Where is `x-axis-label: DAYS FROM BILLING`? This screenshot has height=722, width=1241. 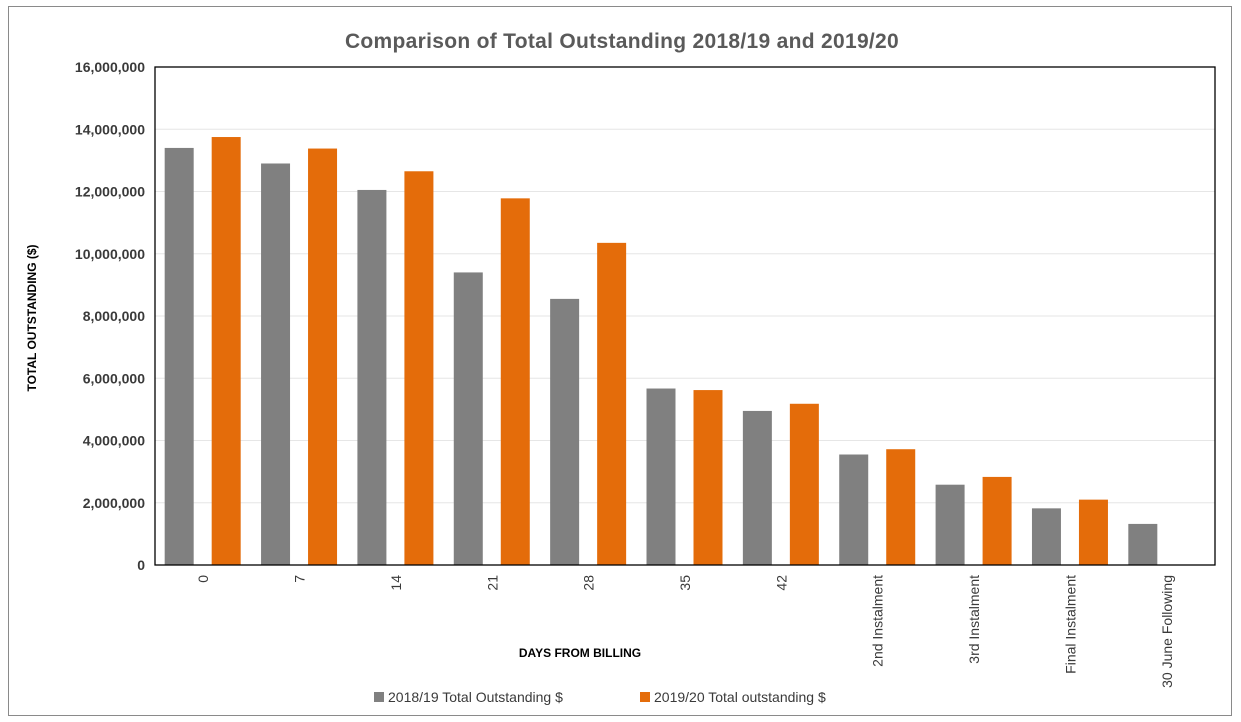
x-axis-label: DAYS FROM BILLING is located at coordinates (580, 653).